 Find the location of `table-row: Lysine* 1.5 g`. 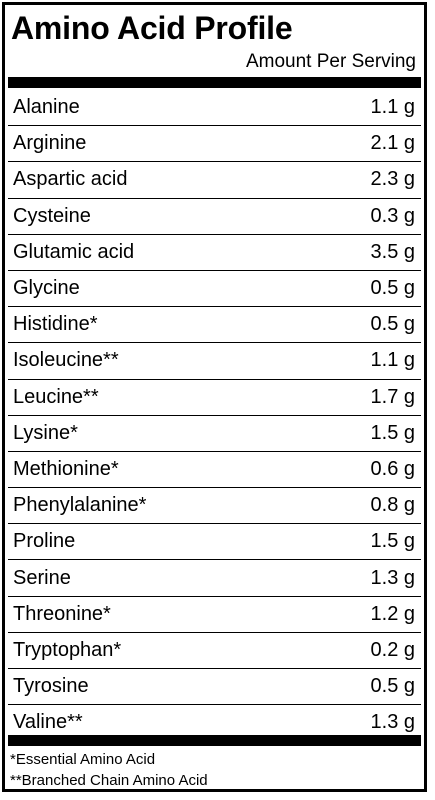

table-row: Lysine* 1.5 g is located at coordinates (214, 432).